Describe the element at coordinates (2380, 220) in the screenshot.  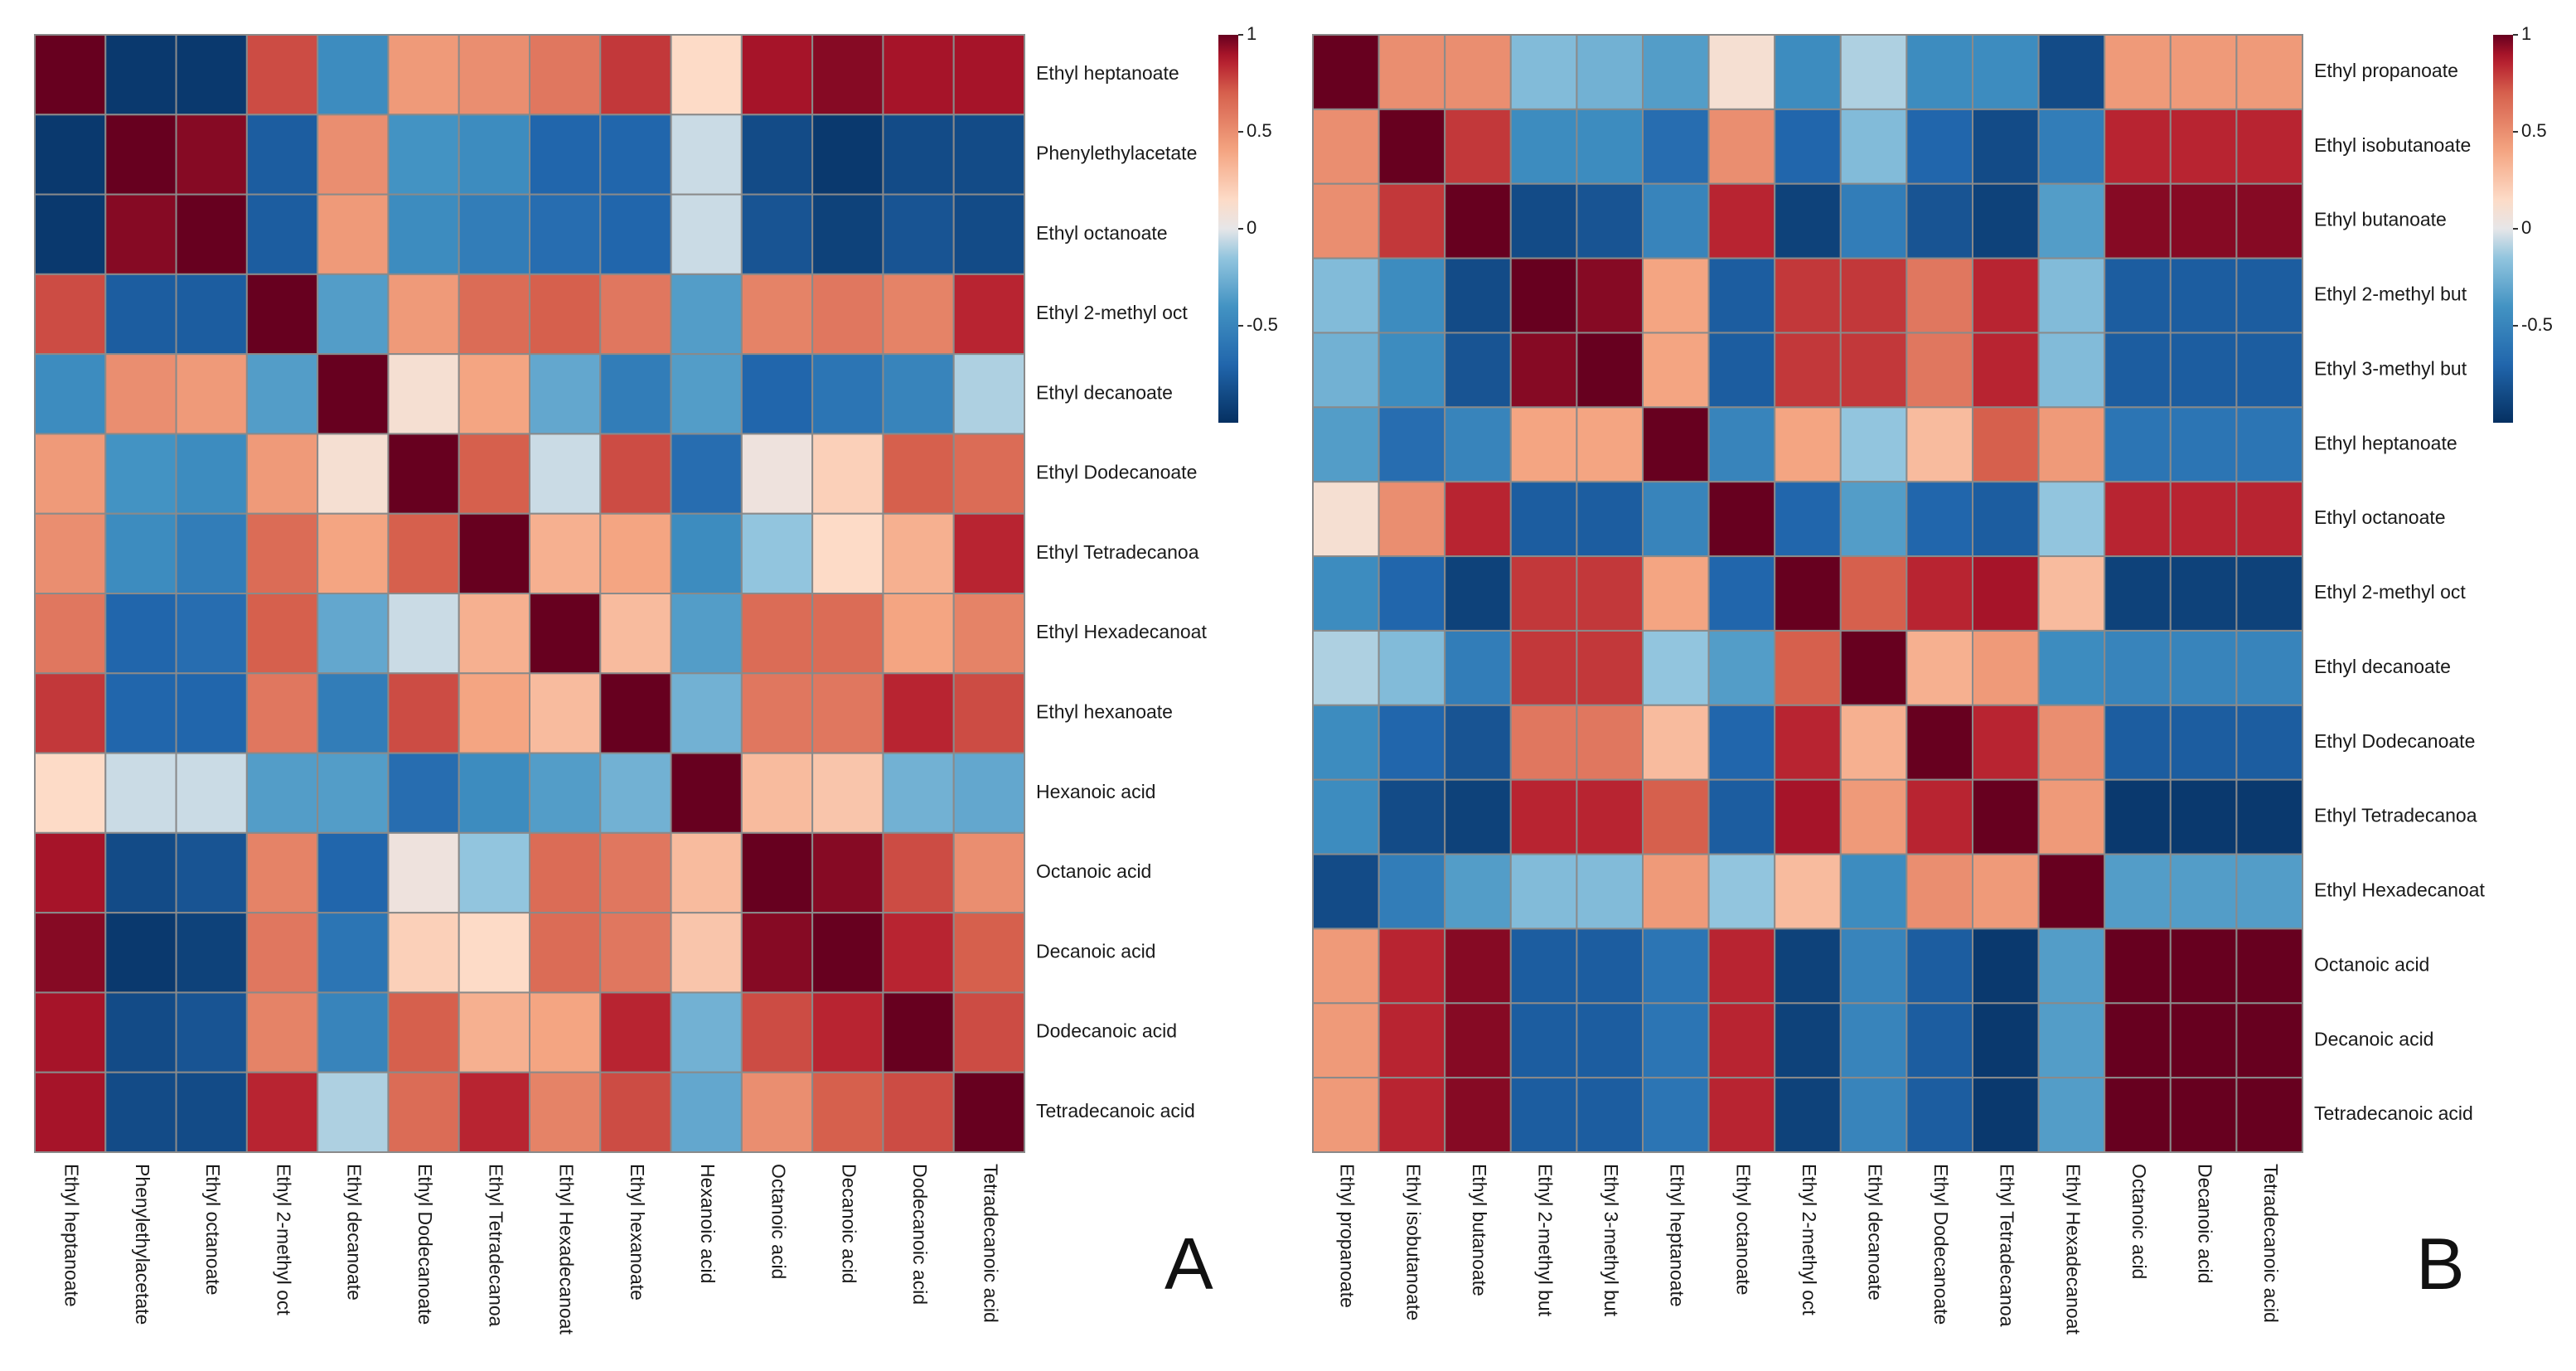
I see `row-label: Ethyl butanoate` at that location.